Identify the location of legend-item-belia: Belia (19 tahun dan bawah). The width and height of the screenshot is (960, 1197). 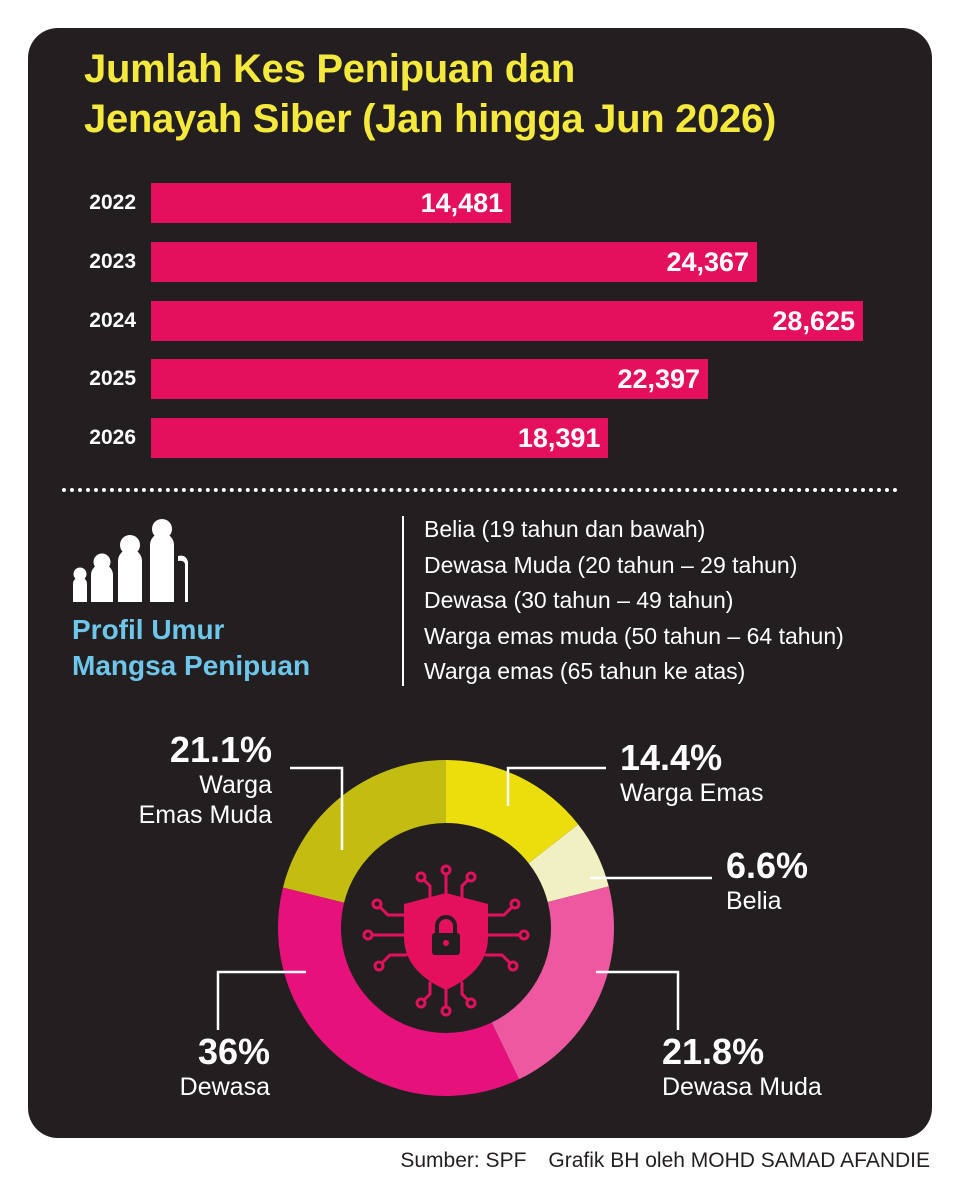
(565, 529).